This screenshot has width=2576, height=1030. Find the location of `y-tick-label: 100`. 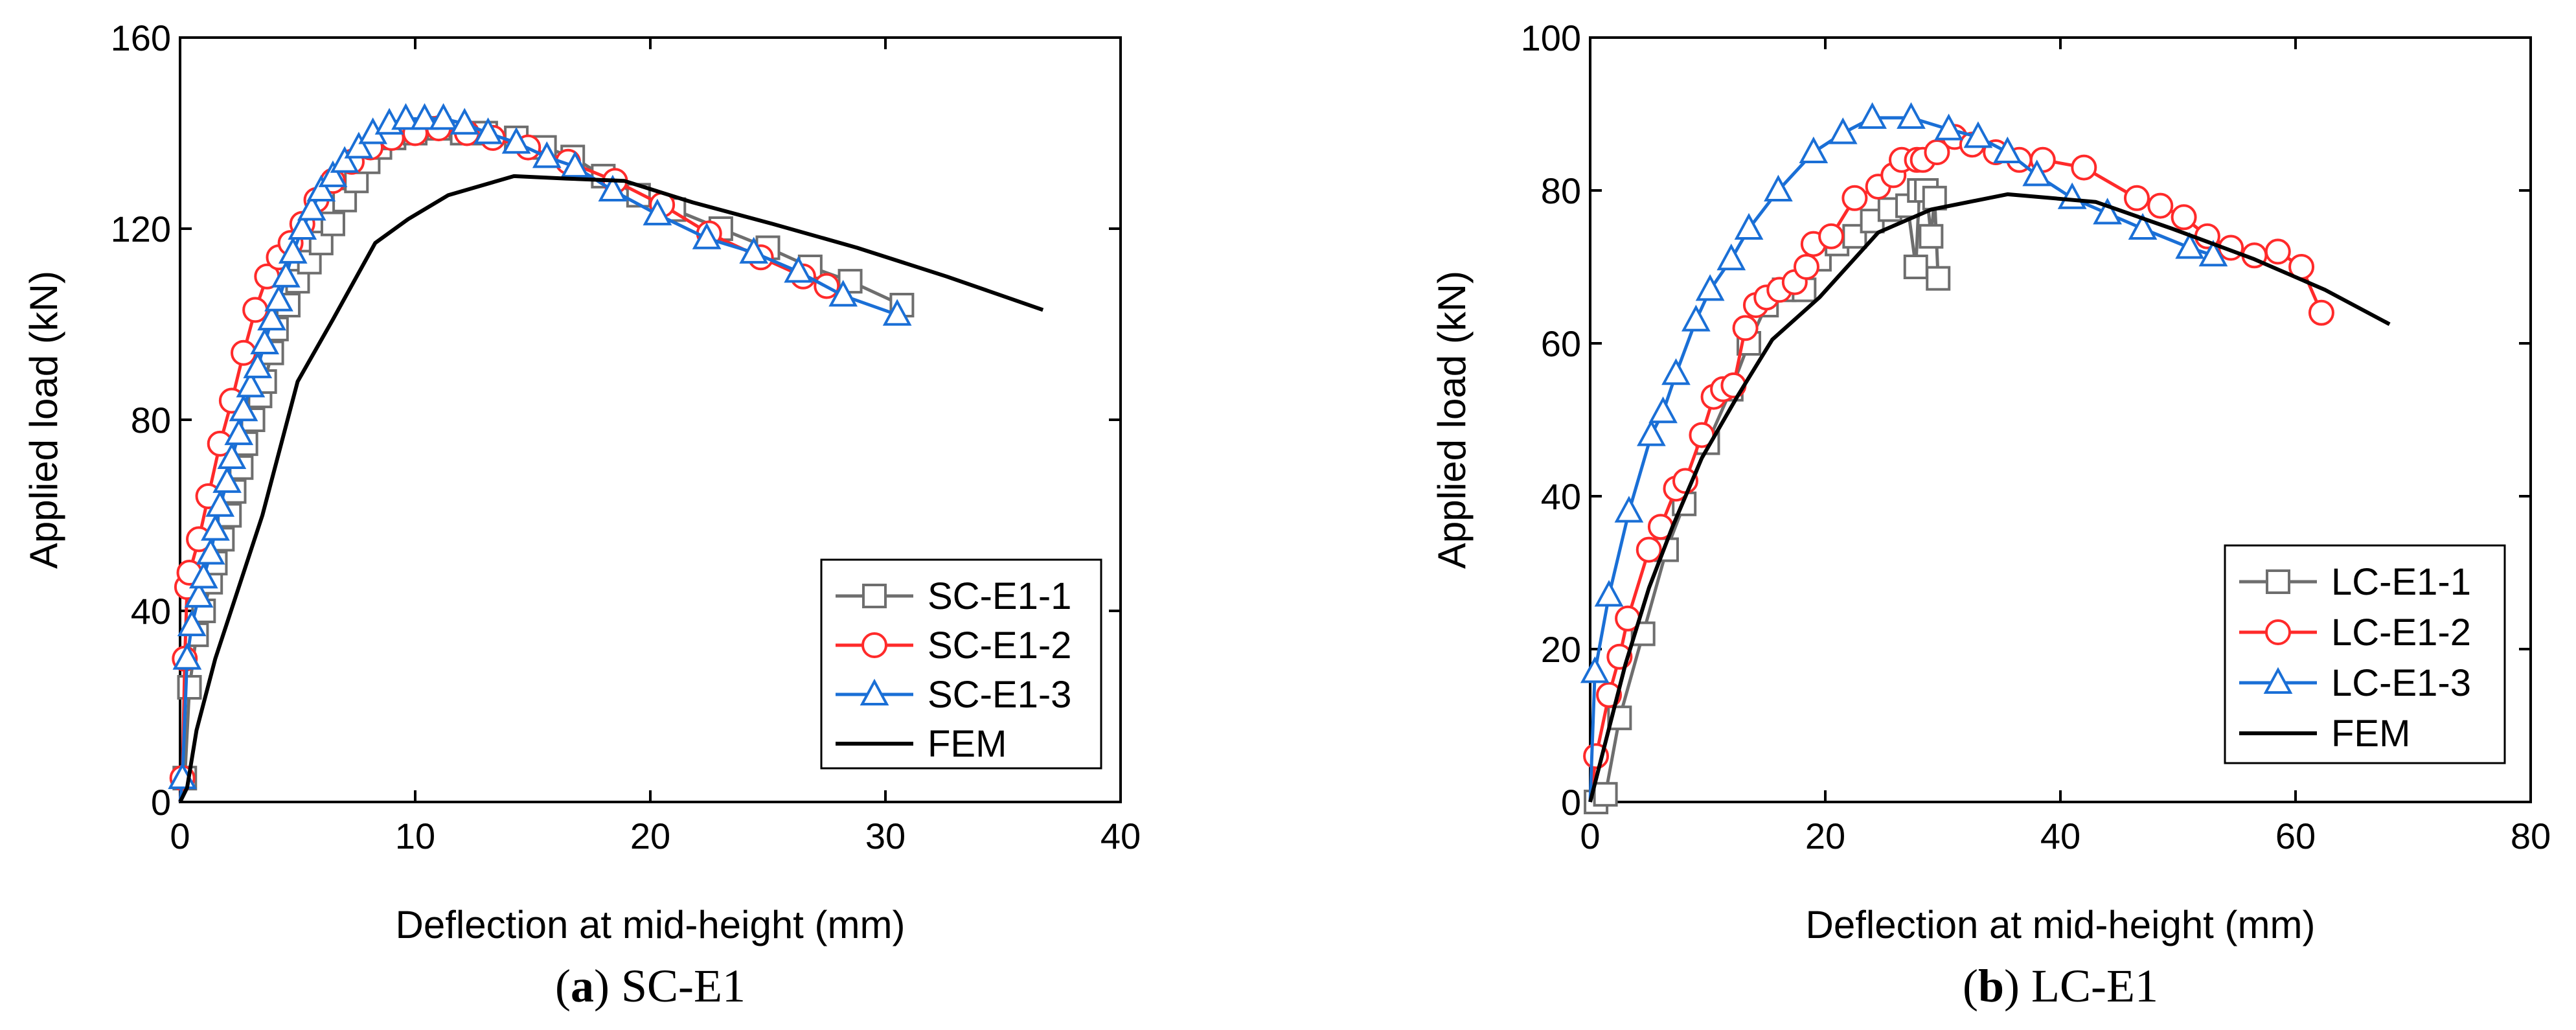

y-tick-label: 100 is located at coordinates (1551, 37).